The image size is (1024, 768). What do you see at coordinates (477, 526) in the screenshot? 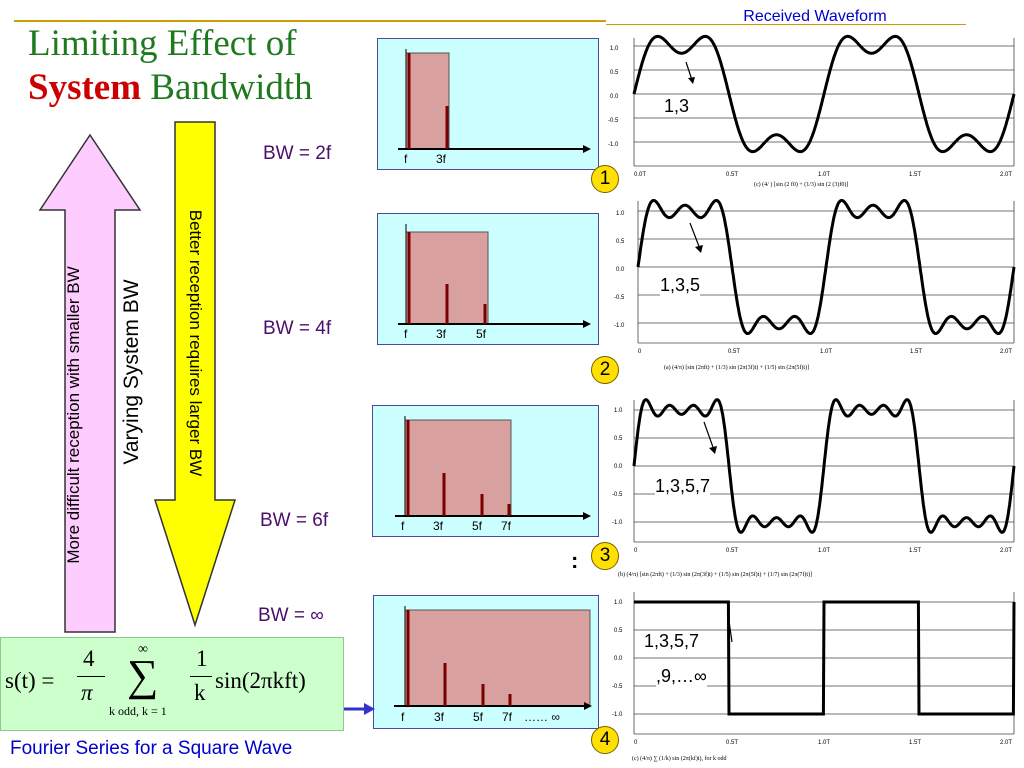
I see `tick-label-3-5f: 5f` at bounding box center [477, 526].